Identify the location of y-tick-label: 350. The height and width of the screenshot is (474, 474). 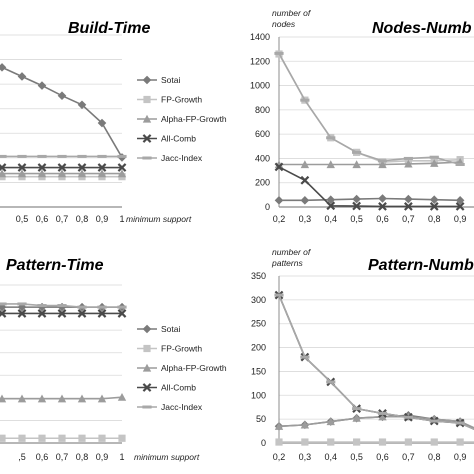
(258, 276).